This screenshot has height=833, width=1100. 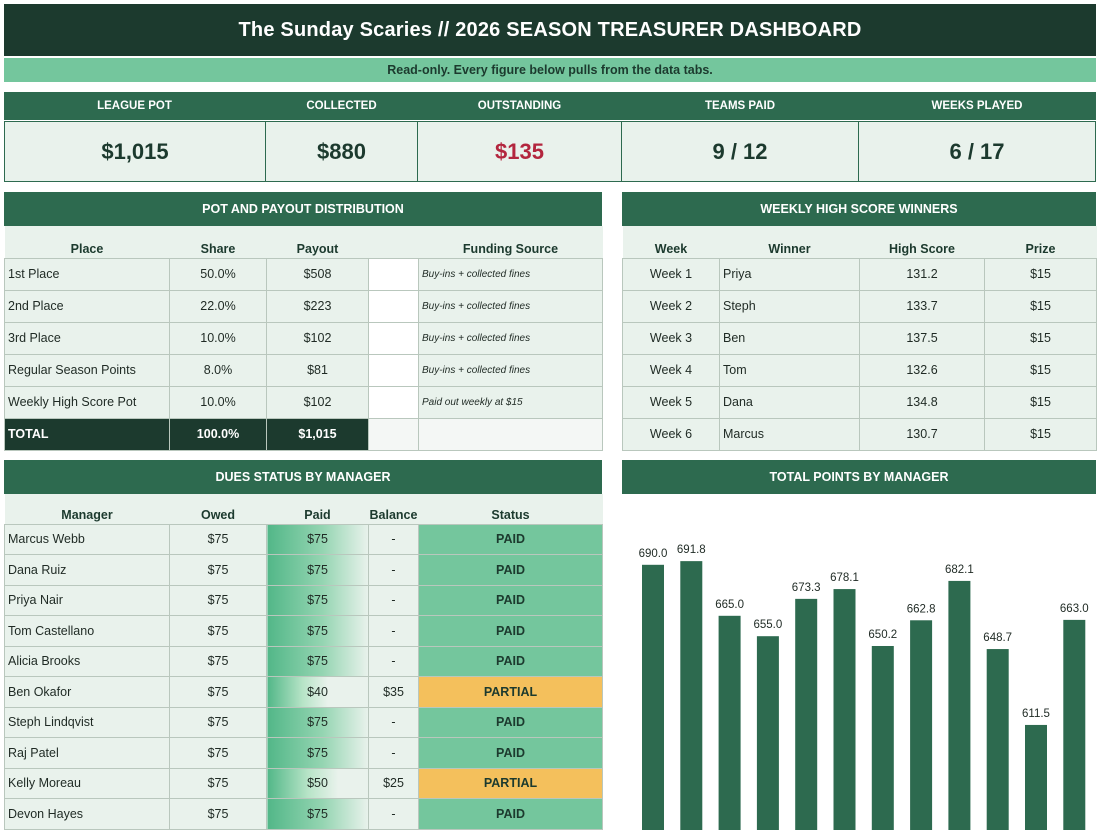 I want to click on week-cell: Week 3, so click(x=671, y=338).